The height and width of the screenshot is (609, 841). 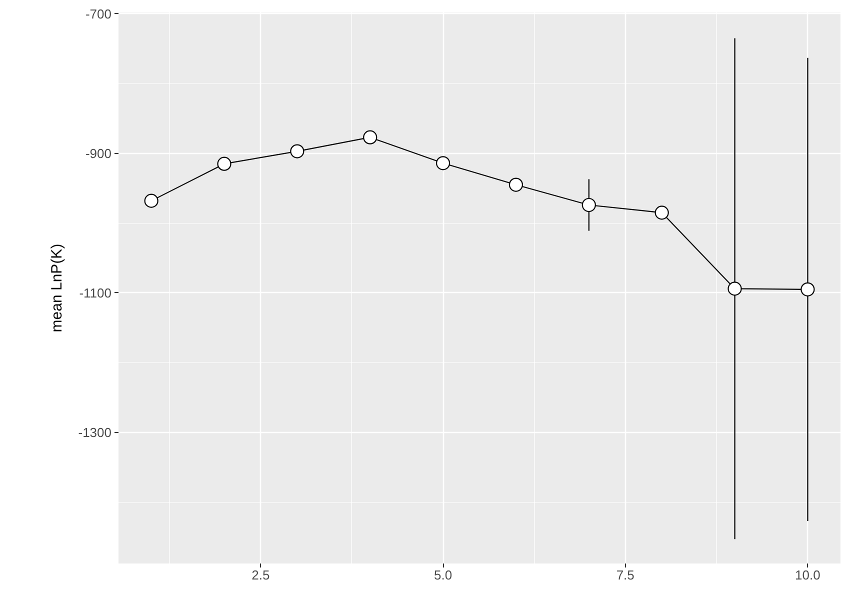 What do you see at coordinates (443, 575) in the screenshot?
I see `x-tick-label: 5.0` at bounding box center [443, 575].